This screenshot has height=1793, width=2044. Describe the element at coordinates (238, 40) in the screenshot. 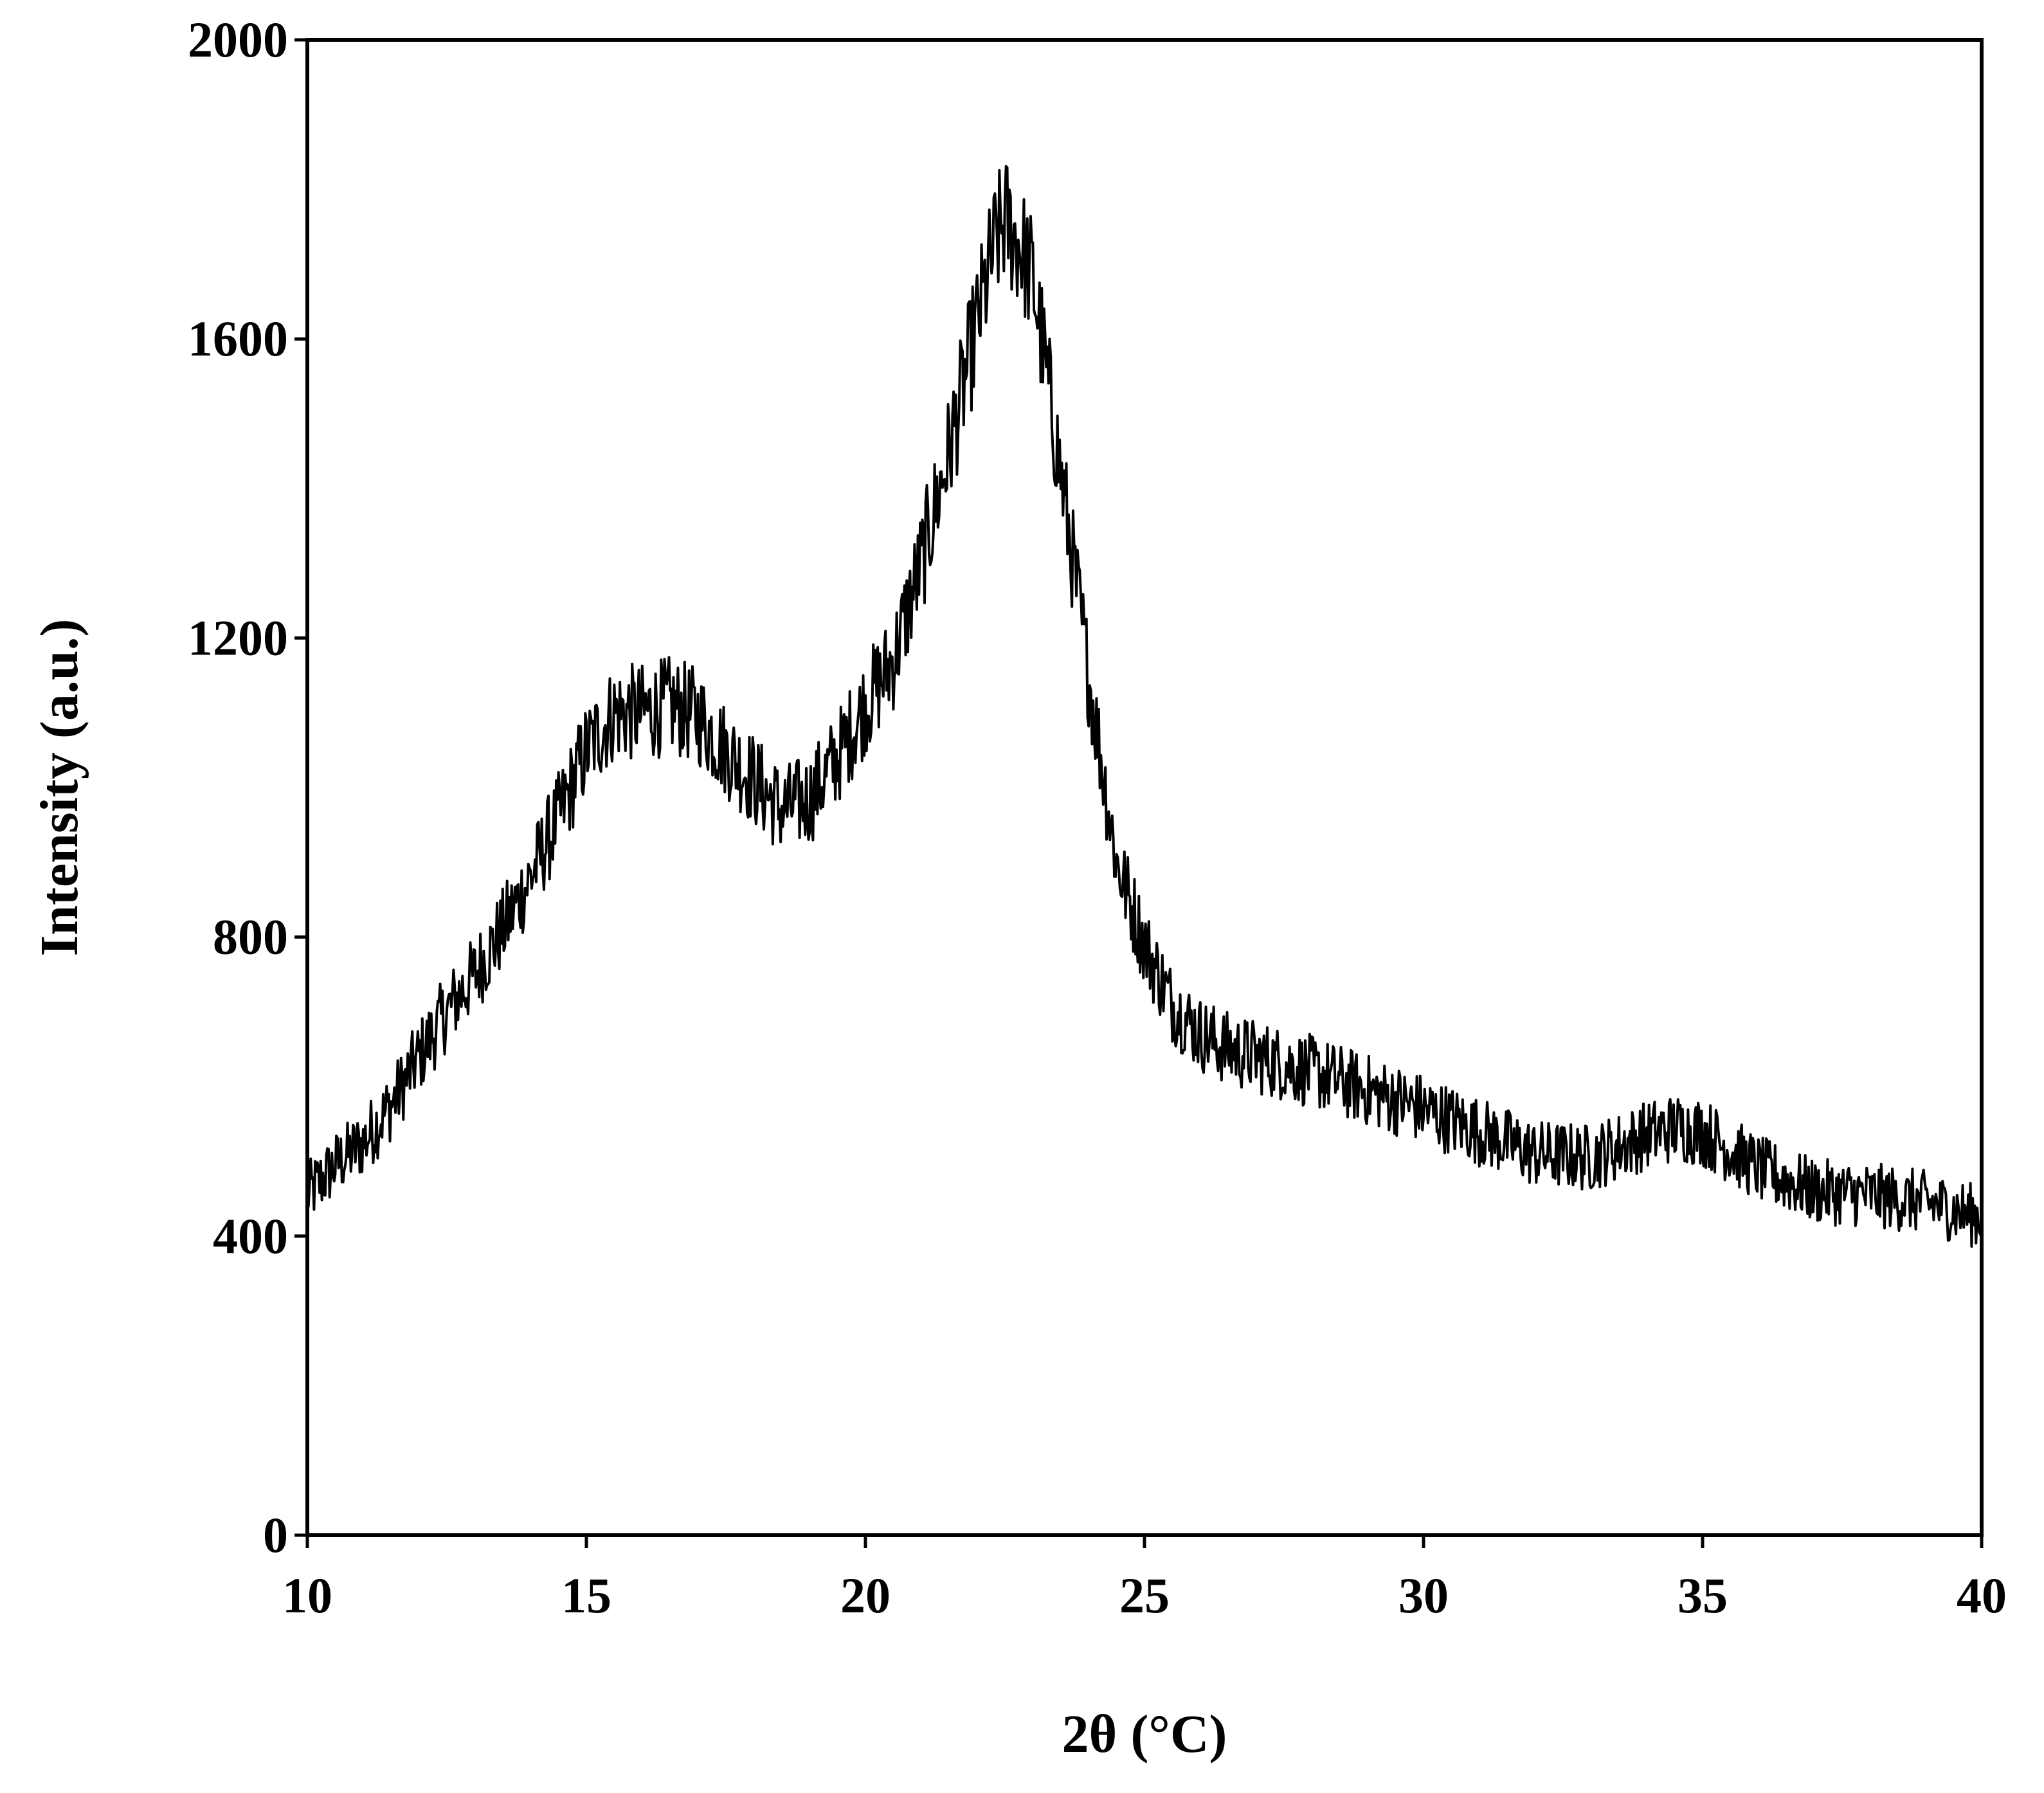

I see `y-tick-label: 2000` at that location.